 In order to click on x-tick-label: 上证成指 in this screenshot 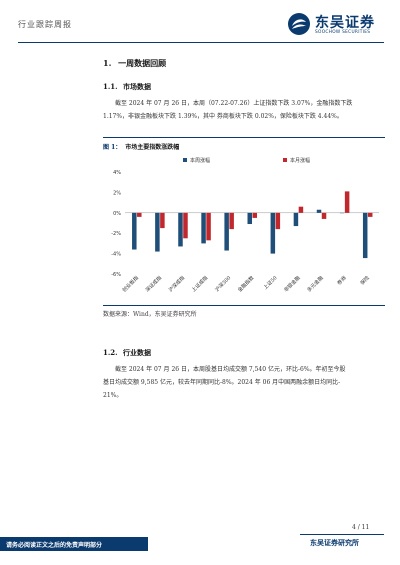, I will do `click(199, 283)`.